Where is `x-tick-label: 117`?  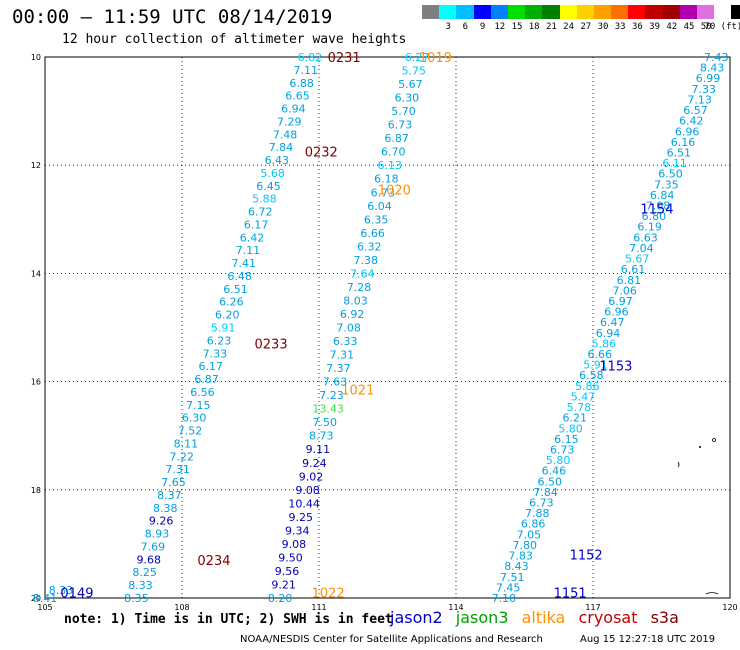 x-tick-label: 117 is located at coordinates (592, 607).